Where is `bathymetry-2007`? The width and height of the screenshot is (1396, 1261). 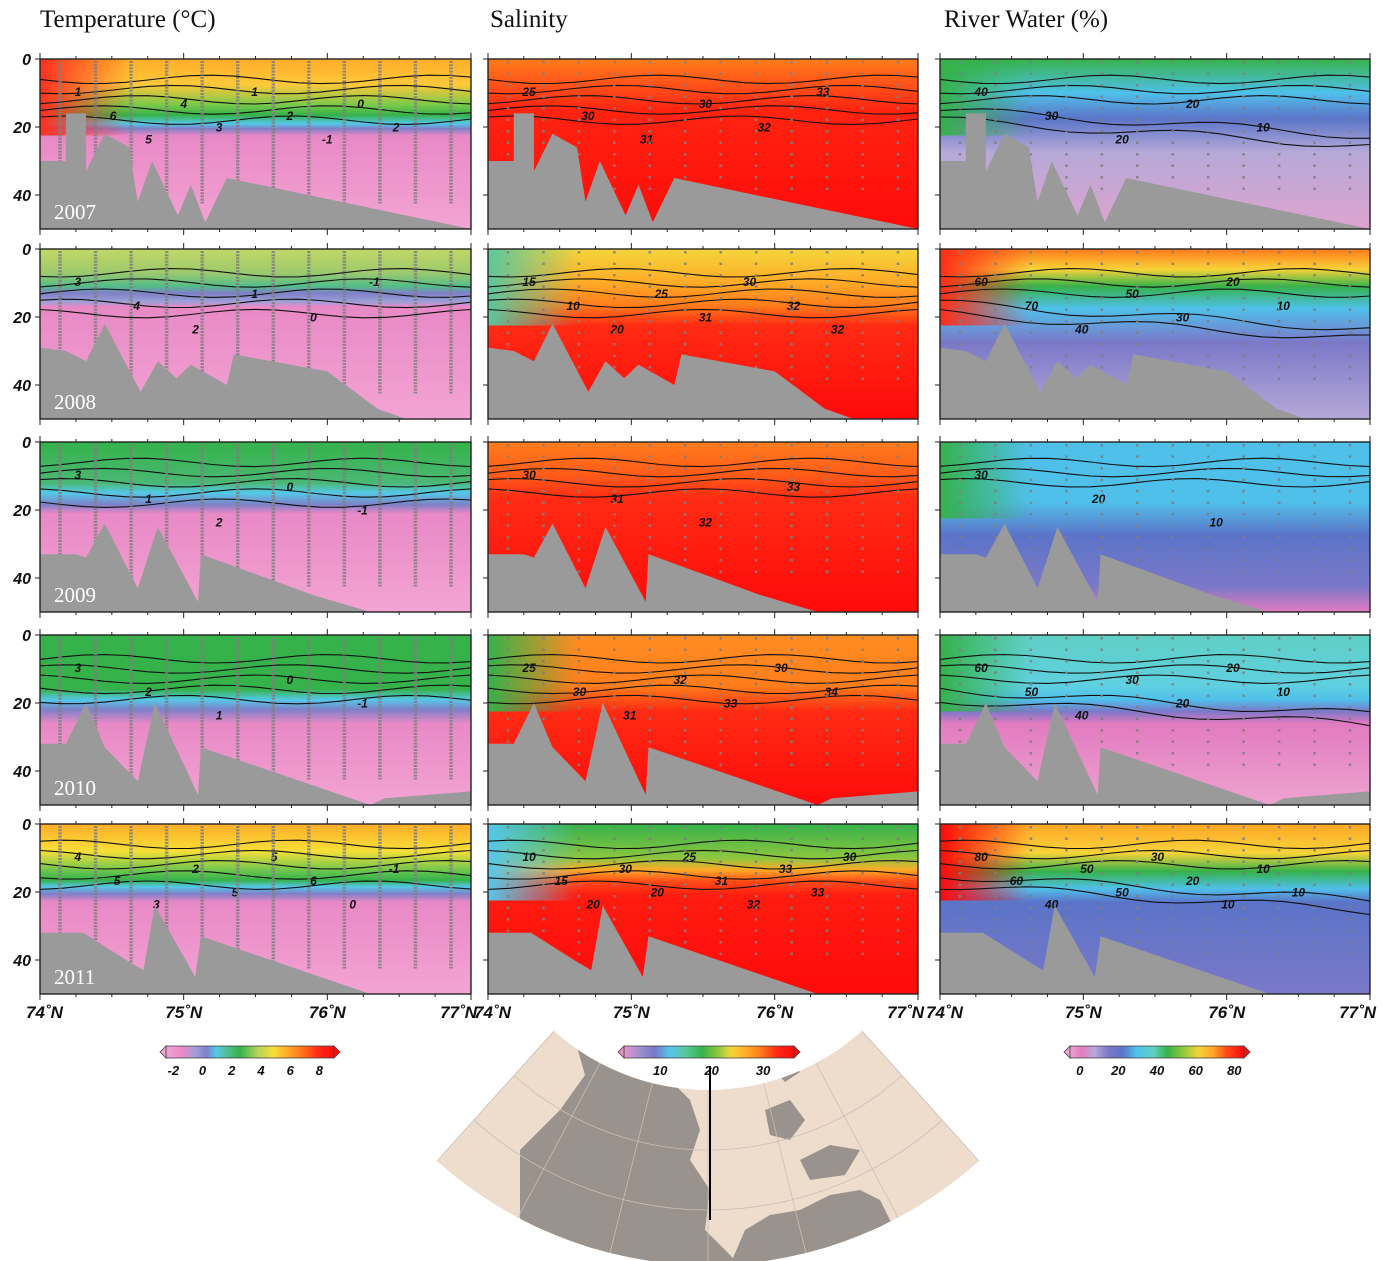
bathymetry-2007 is located at coordinates (1155, 171).